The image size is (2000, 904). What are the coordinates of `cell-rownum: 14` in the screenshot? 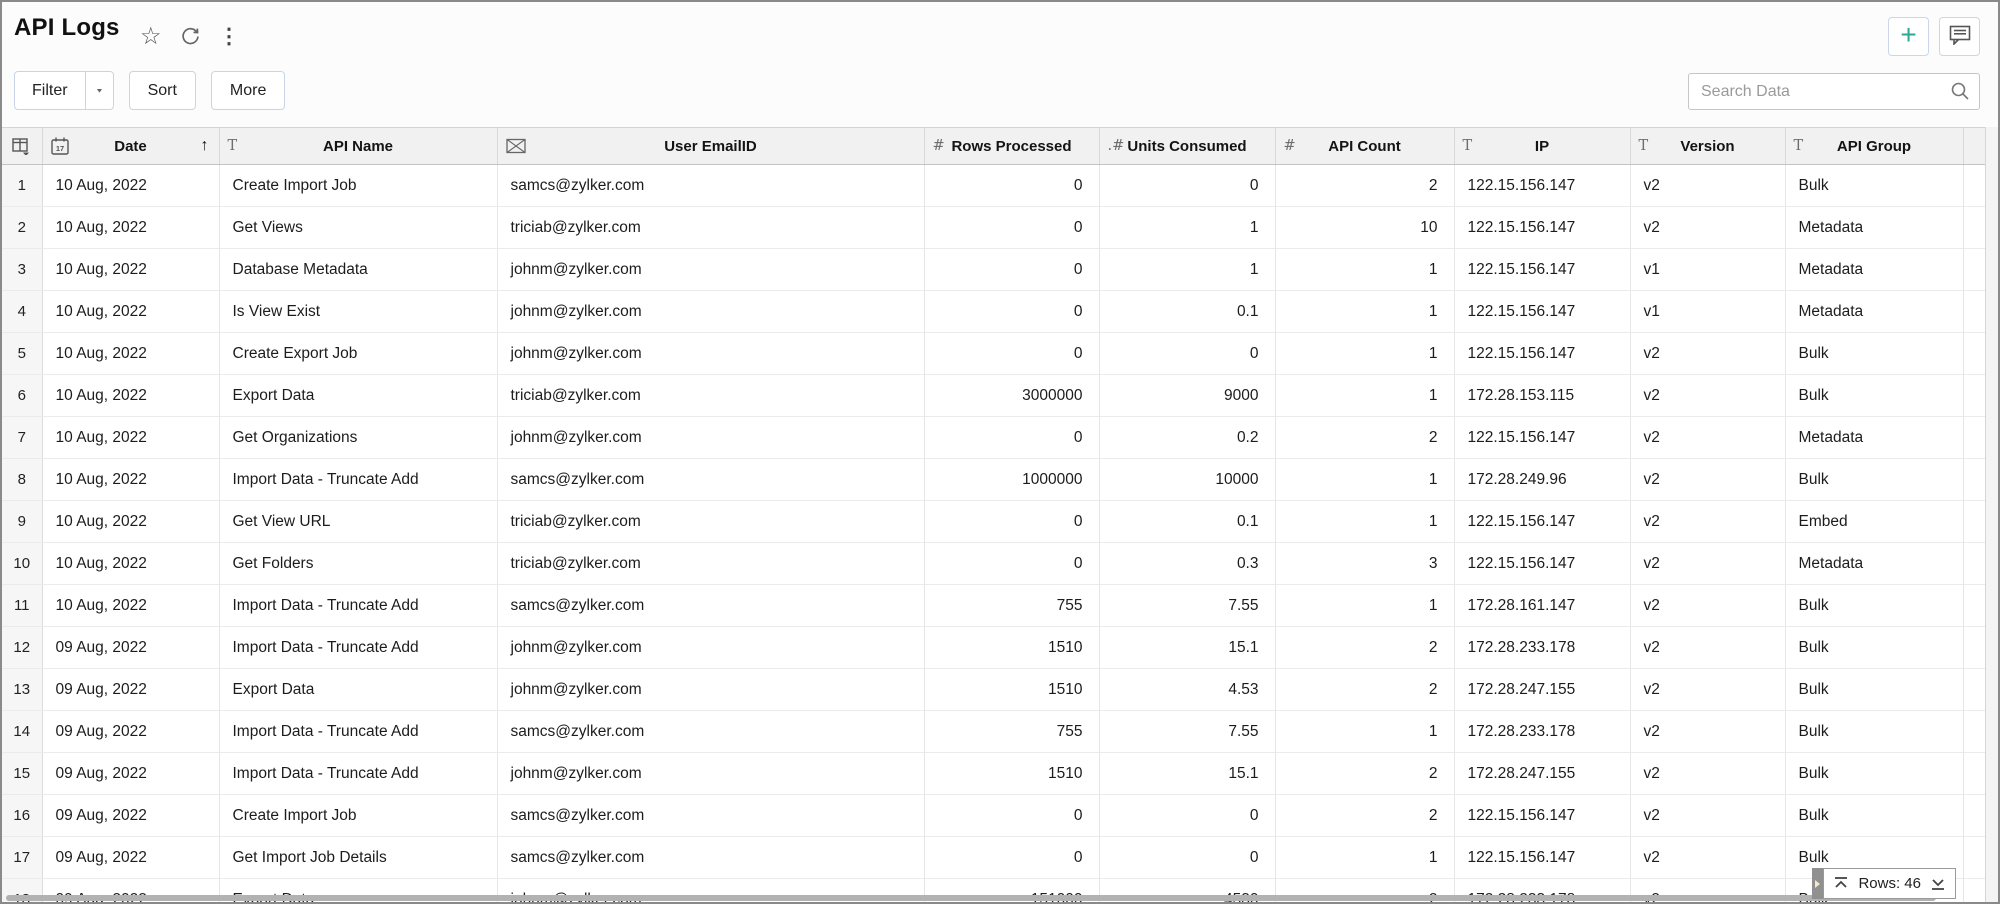 It's located at (22, 731).